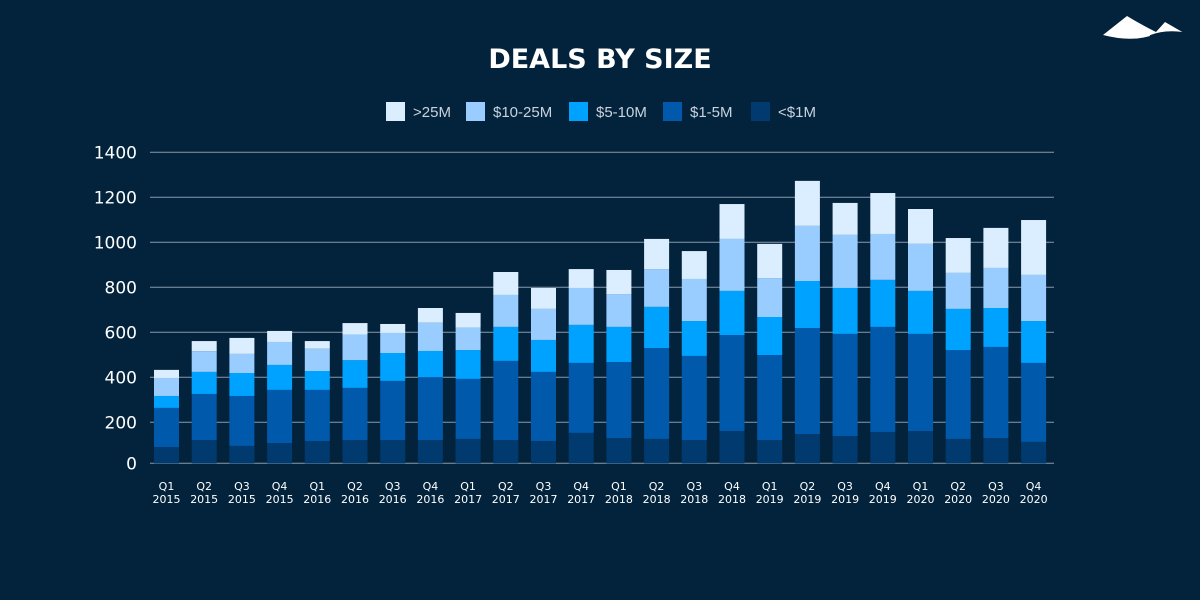 This screenshot has height=600, width=1200. What do you see at coordinates (694, 499) in the screenshot?
I see `x-tick-label: 2018` at bounding box center [694, 499].